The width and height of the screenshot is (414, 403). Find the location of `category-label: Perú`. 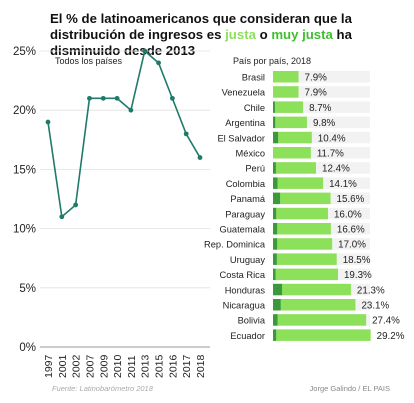

category-label: Perú is located at coordinates (255, 169).